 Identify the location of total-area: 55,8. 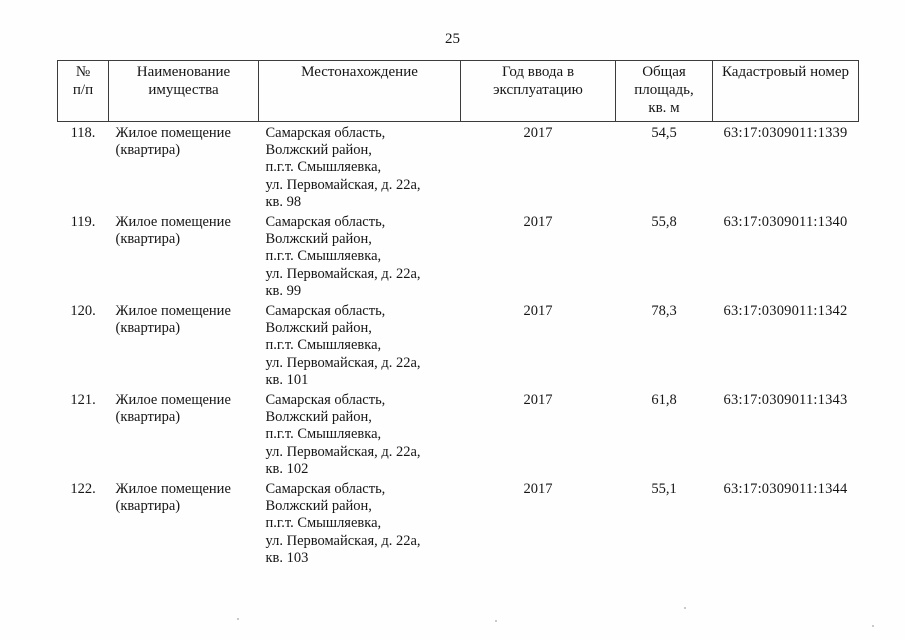
(664, 222).